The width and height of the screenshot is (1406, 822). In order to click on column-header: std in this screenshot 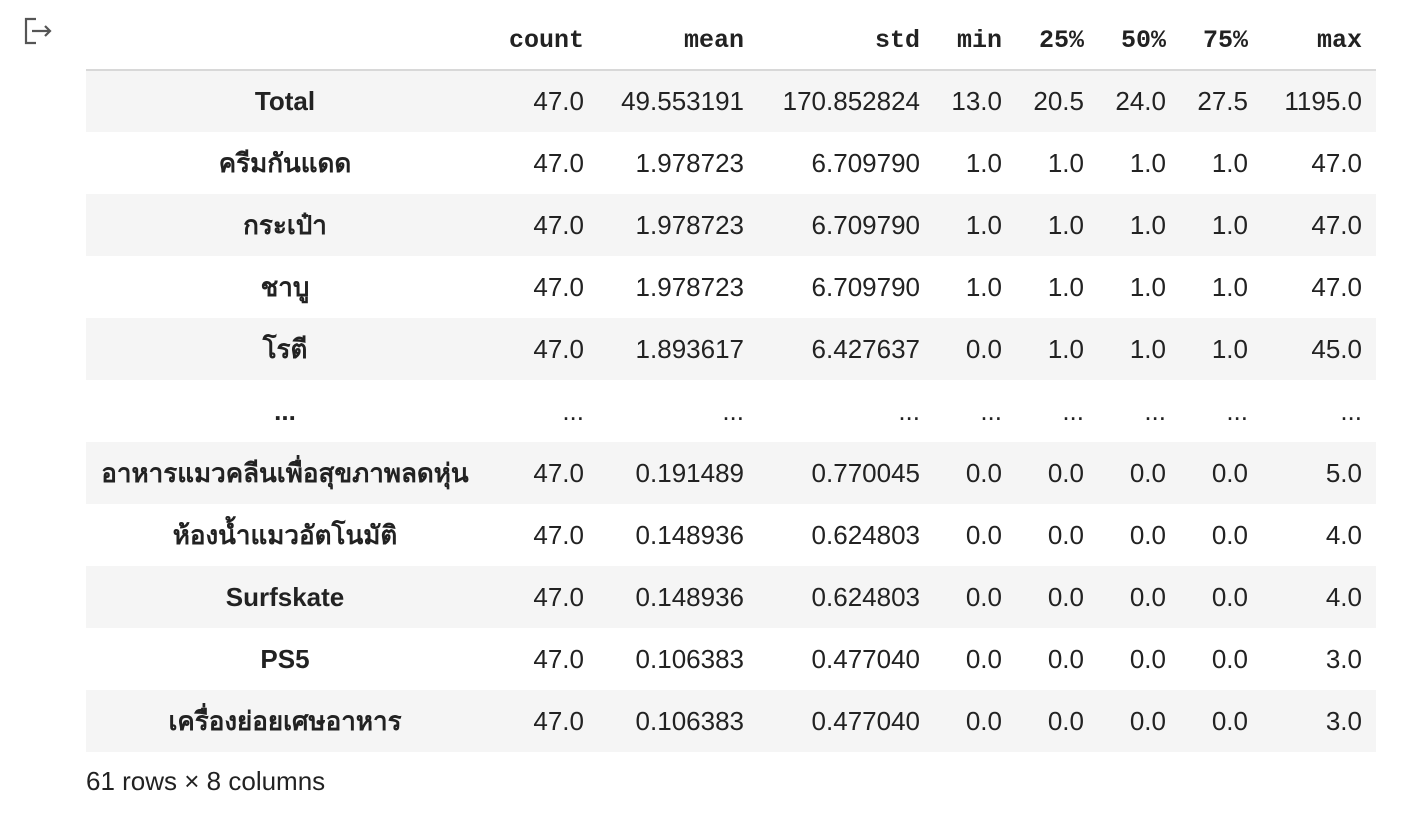, I will do `click(846, 41)`.